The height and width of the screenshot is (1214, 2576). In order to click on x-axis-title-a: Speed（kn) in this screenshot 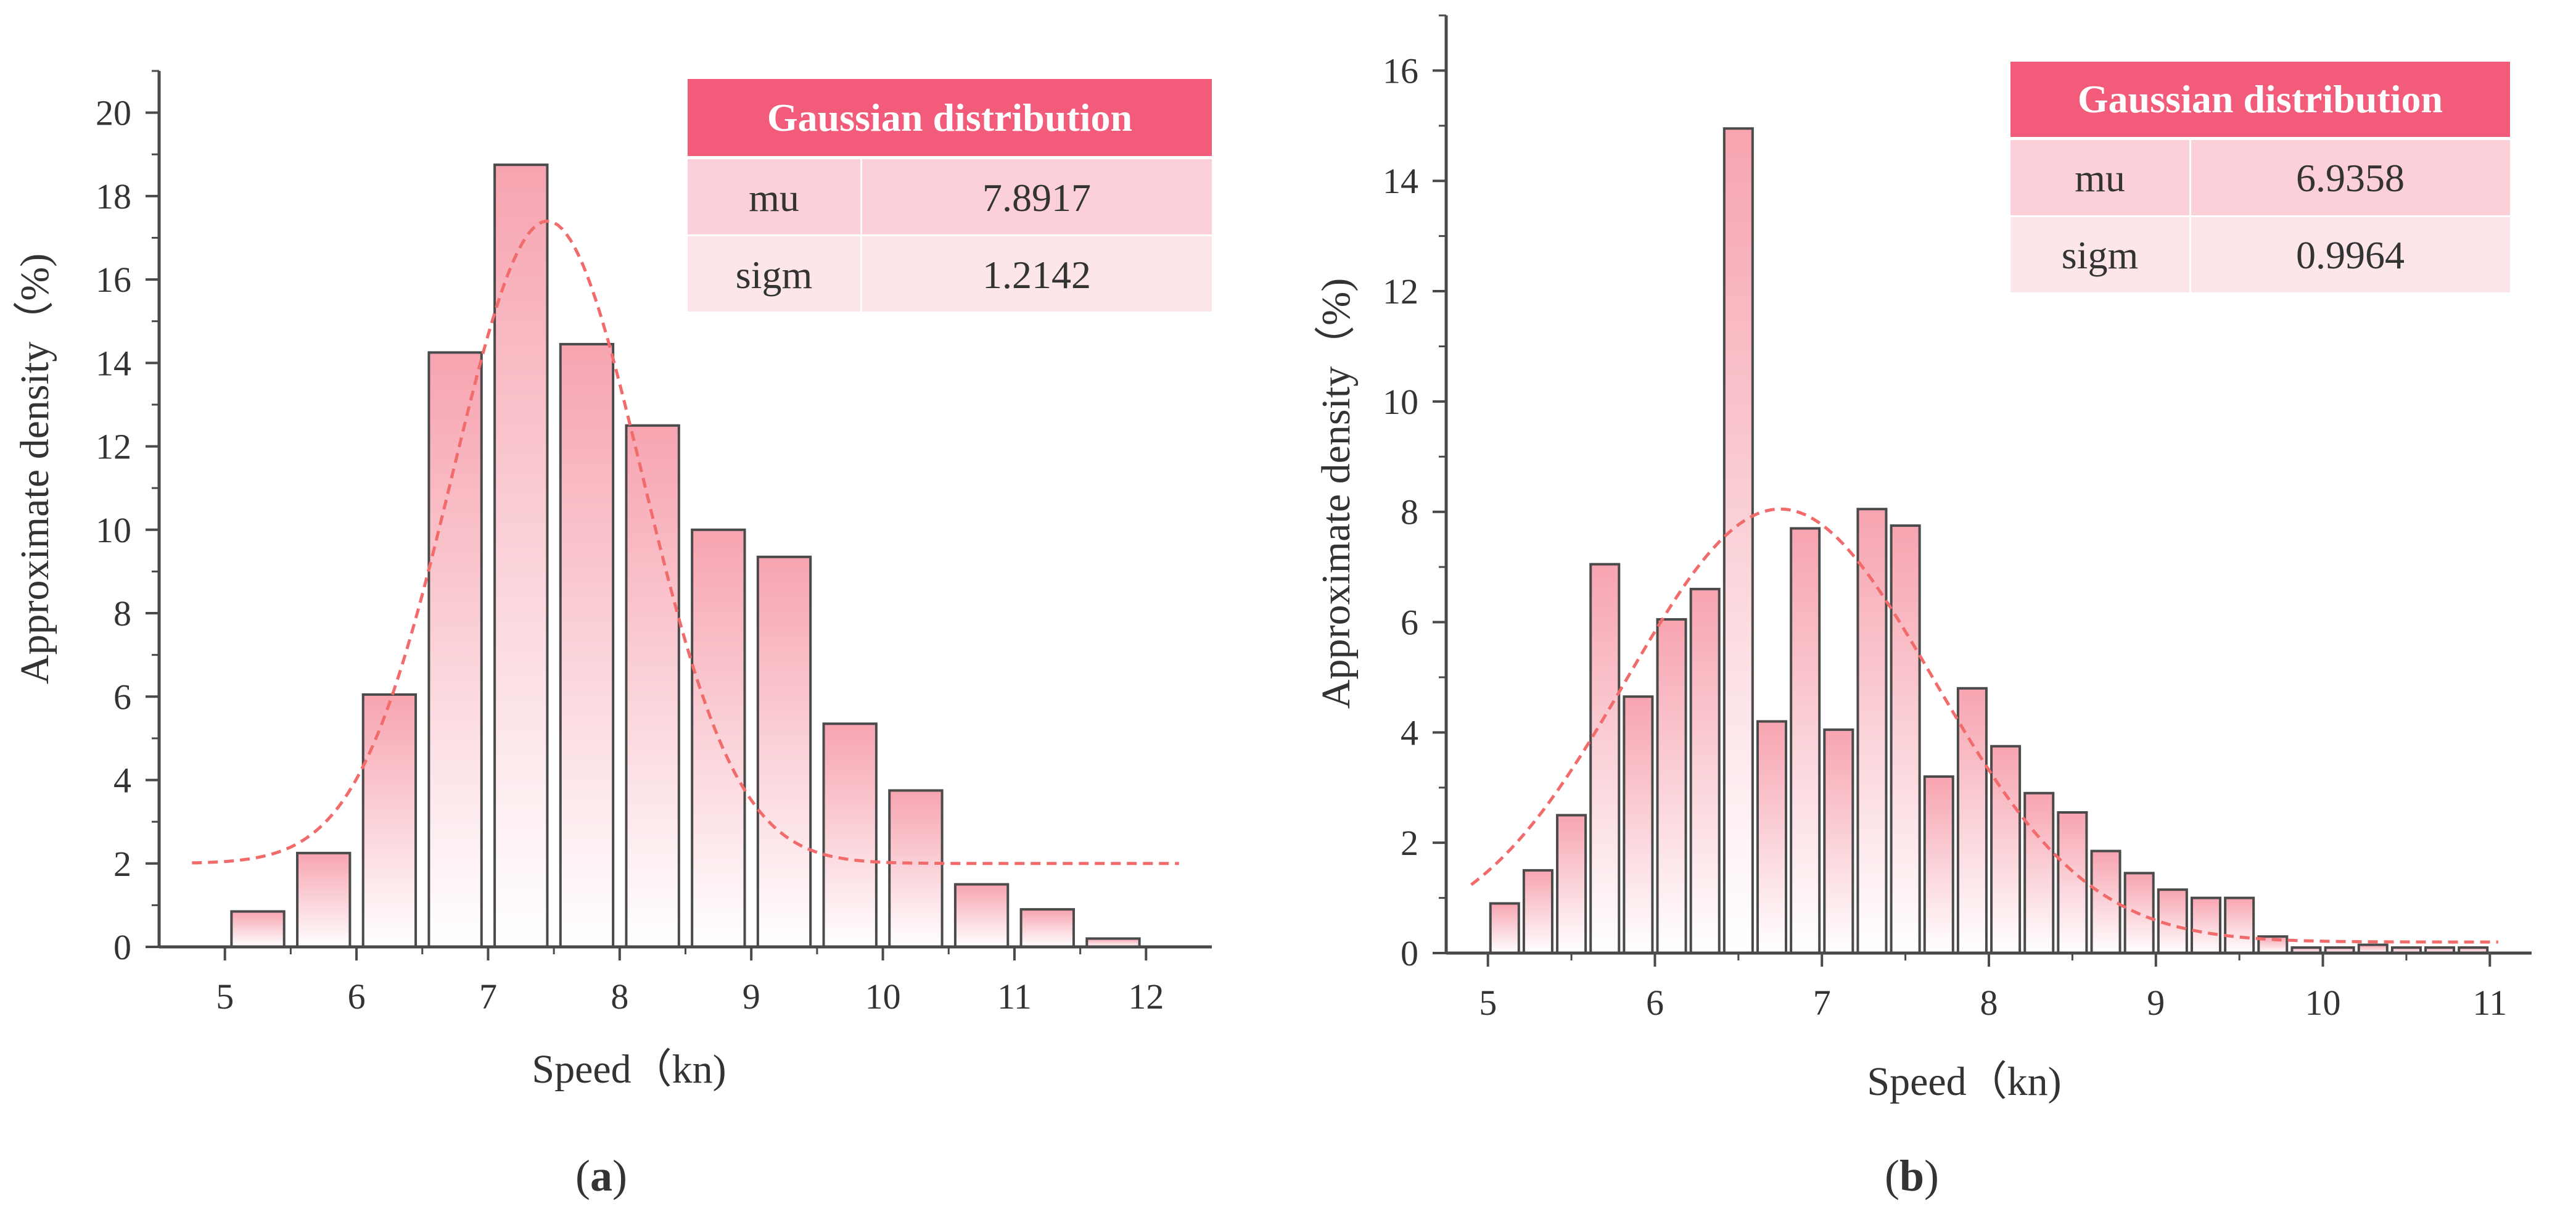, I will do `click(629, 1069)`.